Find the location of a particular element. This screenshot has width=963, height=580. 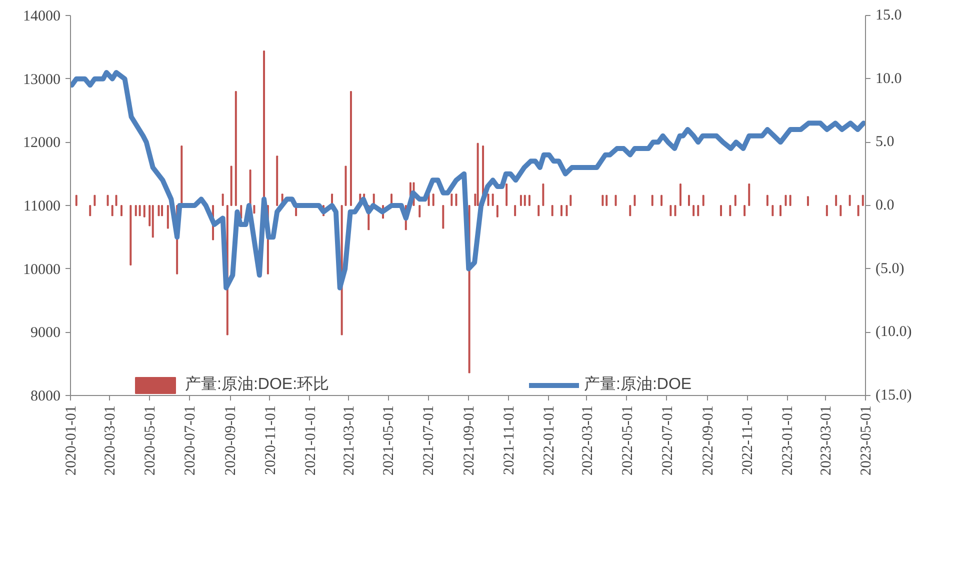

y-tick-label: 12000 is located at coordinates (41, 143).